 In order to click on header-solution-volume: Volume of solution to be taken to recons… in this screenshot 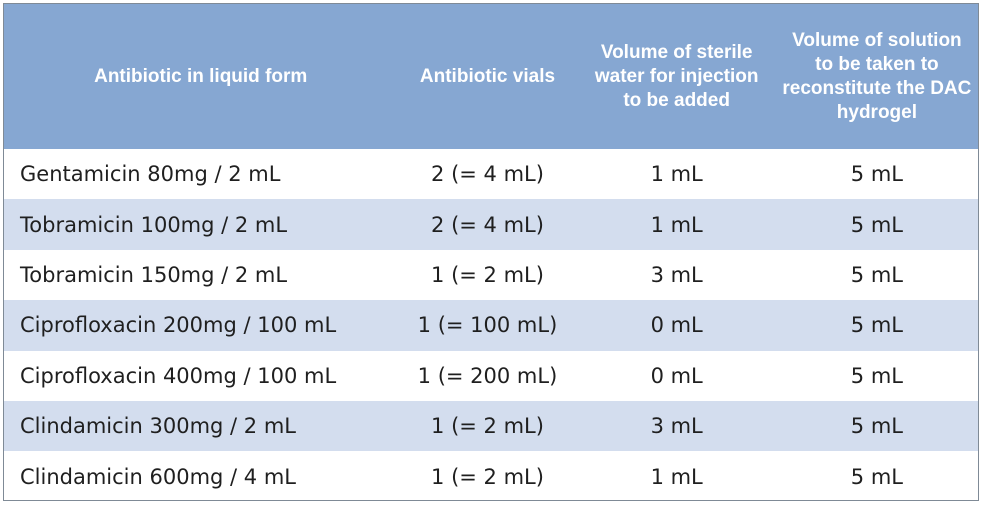, I will do `click(876, 76)`.